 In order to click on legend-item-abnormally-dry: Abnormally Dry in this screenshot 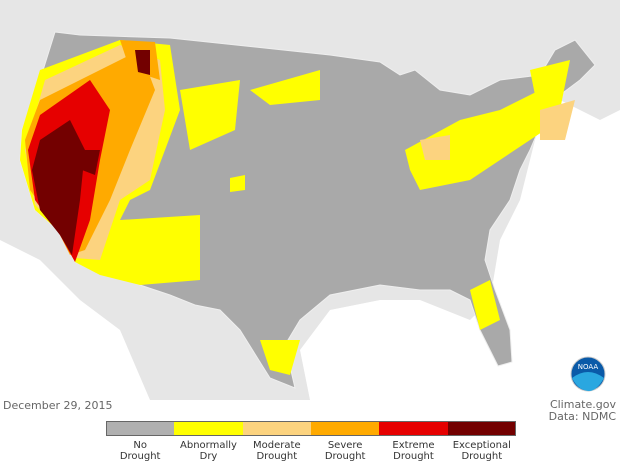, I will do `click(208, 441)`.